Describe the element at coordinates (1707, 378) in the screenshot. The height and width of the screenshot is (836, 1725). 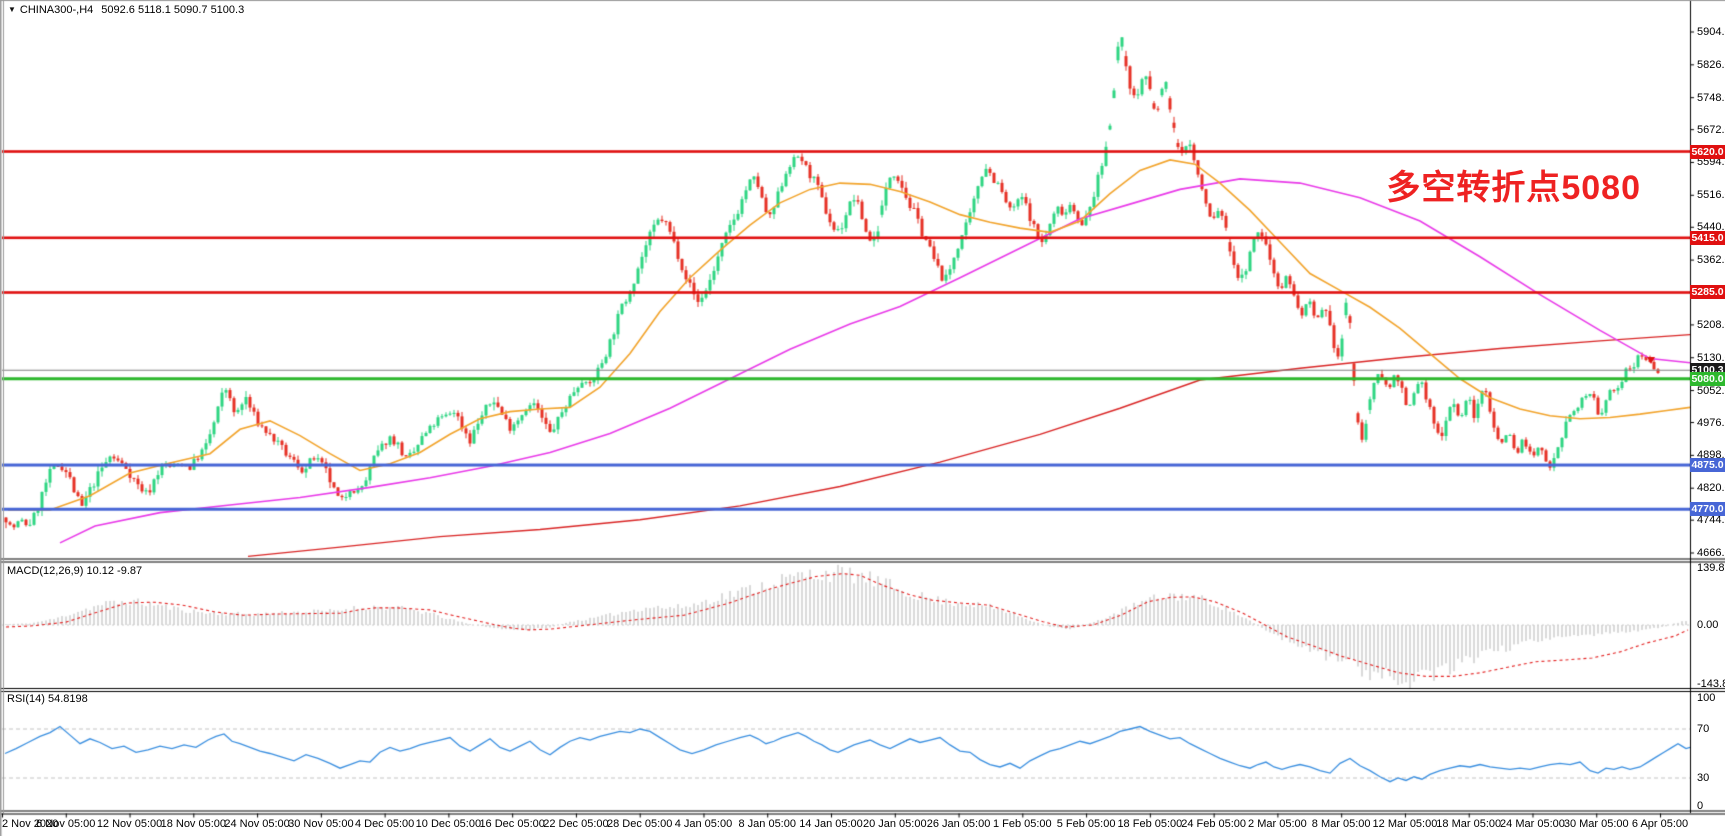
I see `price-tag: 5080.0` at that location.